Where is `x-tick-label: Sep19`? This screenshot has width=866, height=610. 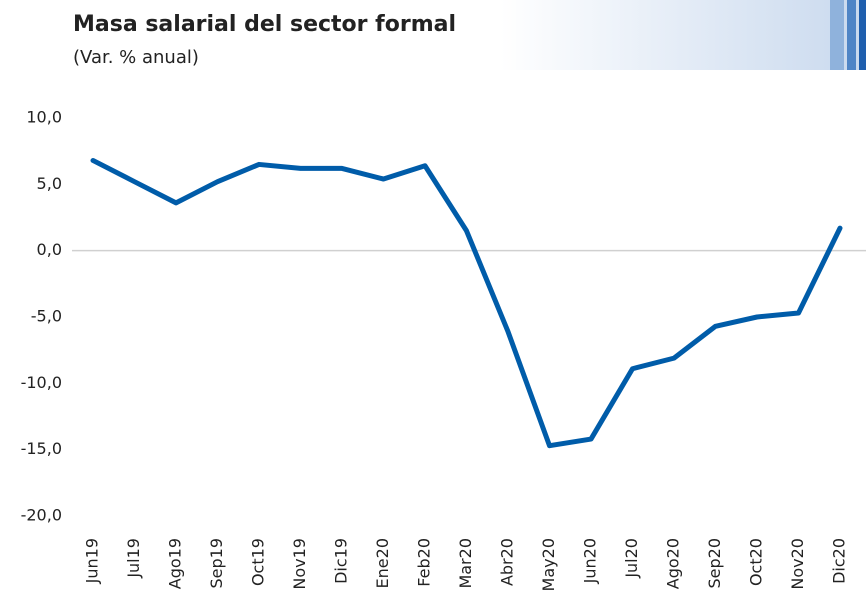 x-tick-label: Sep19 is located at coordinates (216, 563).